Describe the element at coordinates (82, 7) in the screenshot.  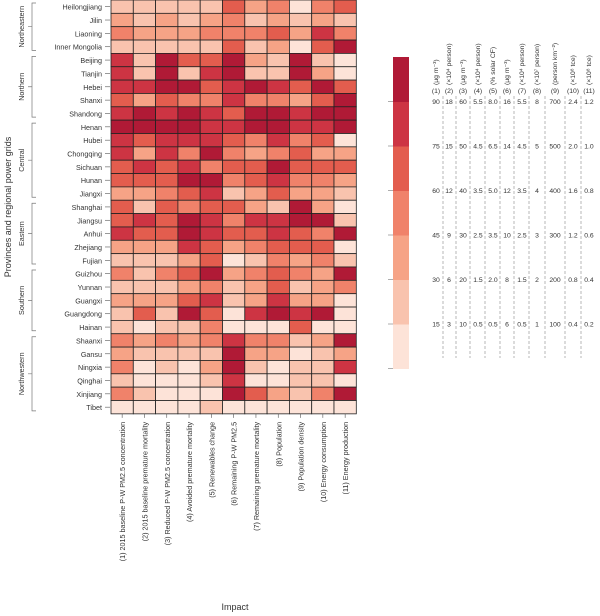
I see `row-label: Heilongjiang` at that location.